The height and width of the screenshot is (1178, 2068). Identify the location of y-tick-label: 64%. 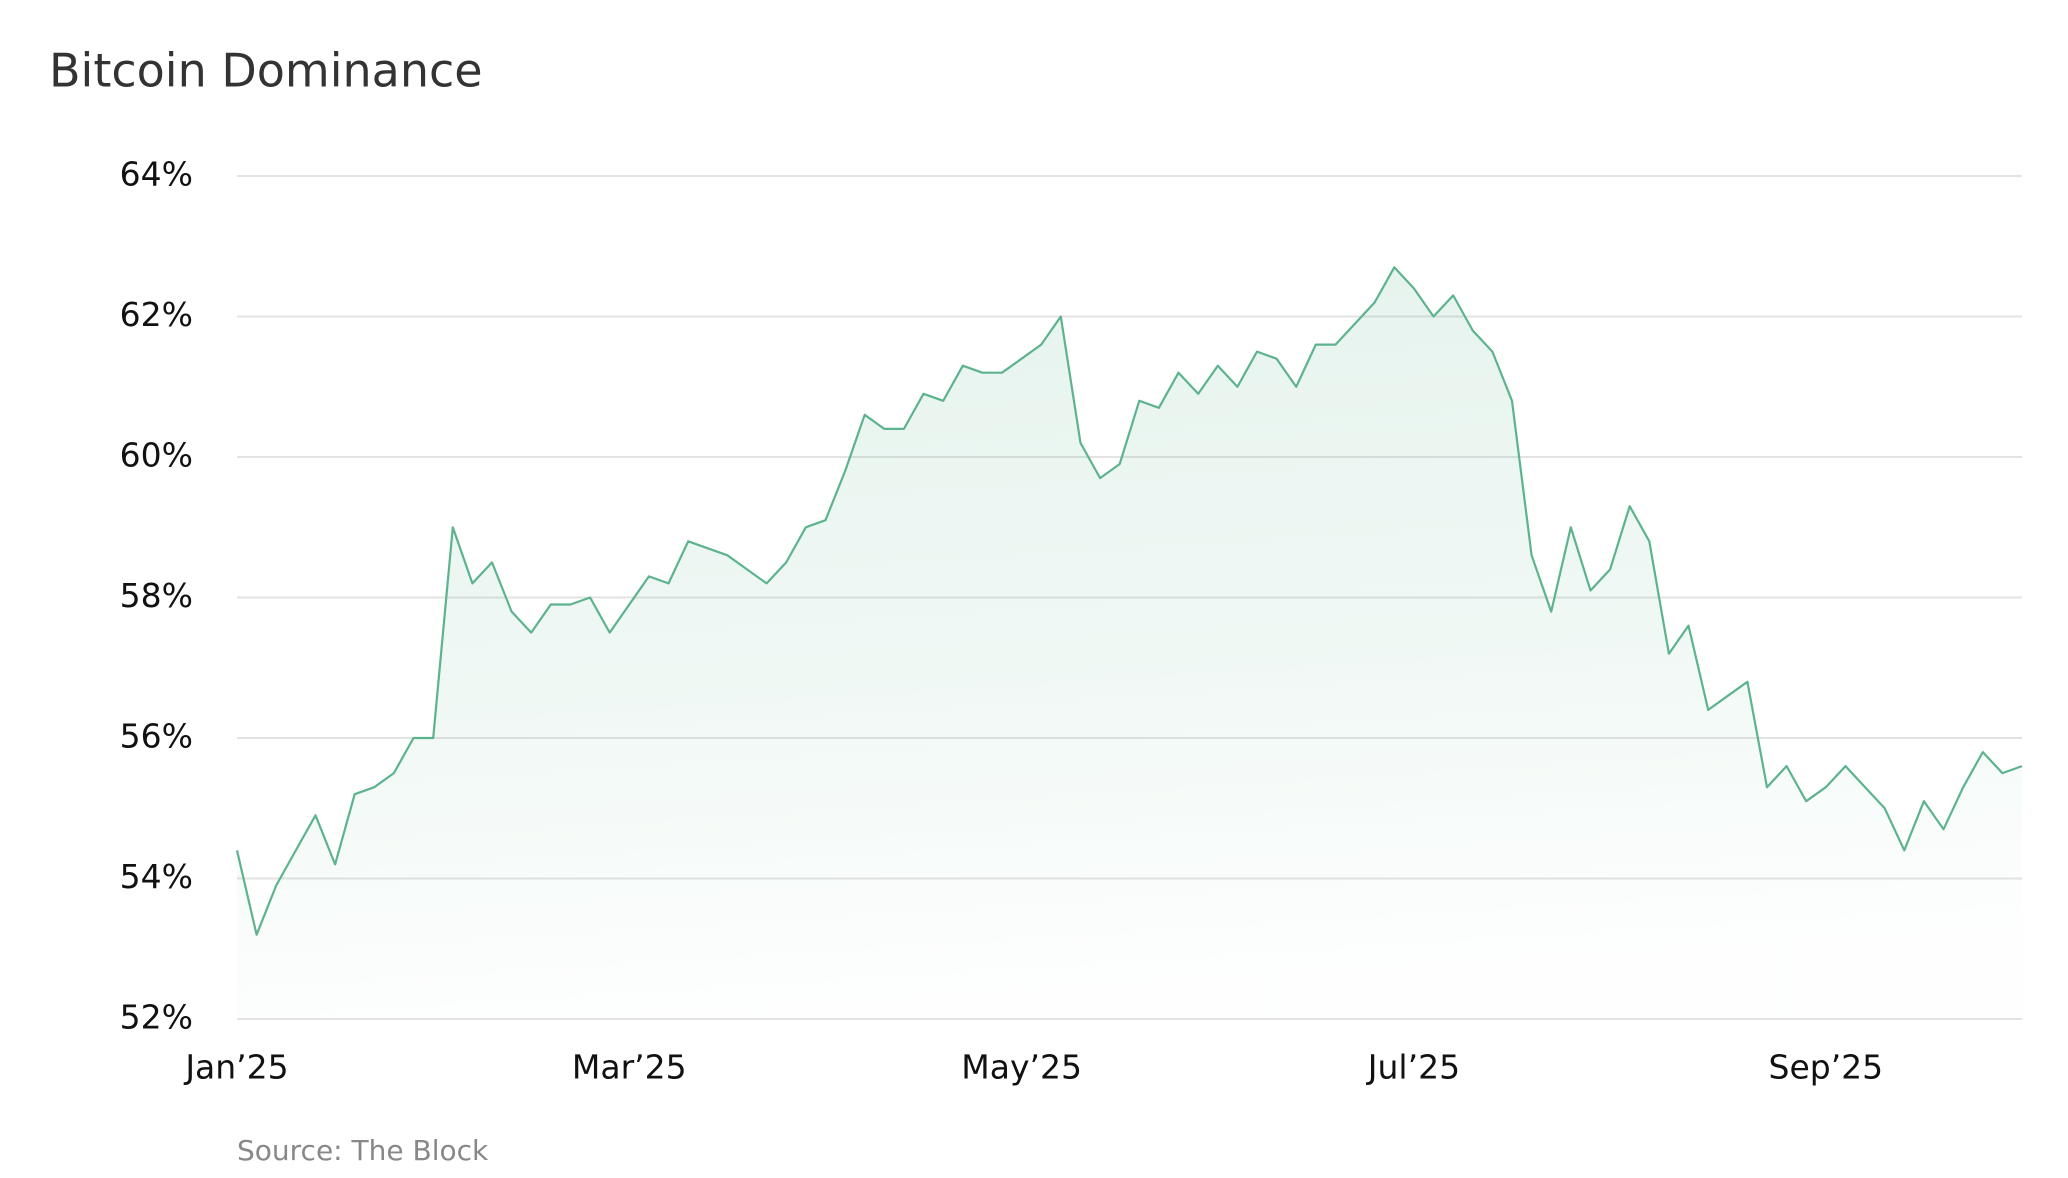
(156, 174).